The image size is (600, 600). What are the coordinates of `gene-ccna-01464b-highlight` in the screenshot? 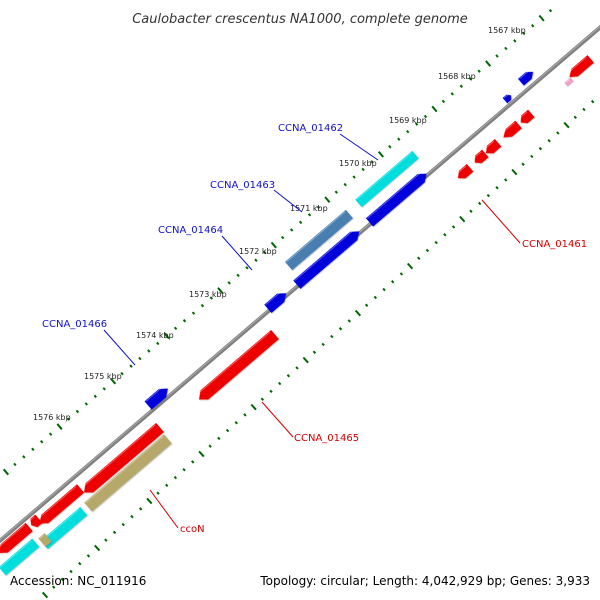 It's located at (273, 298).